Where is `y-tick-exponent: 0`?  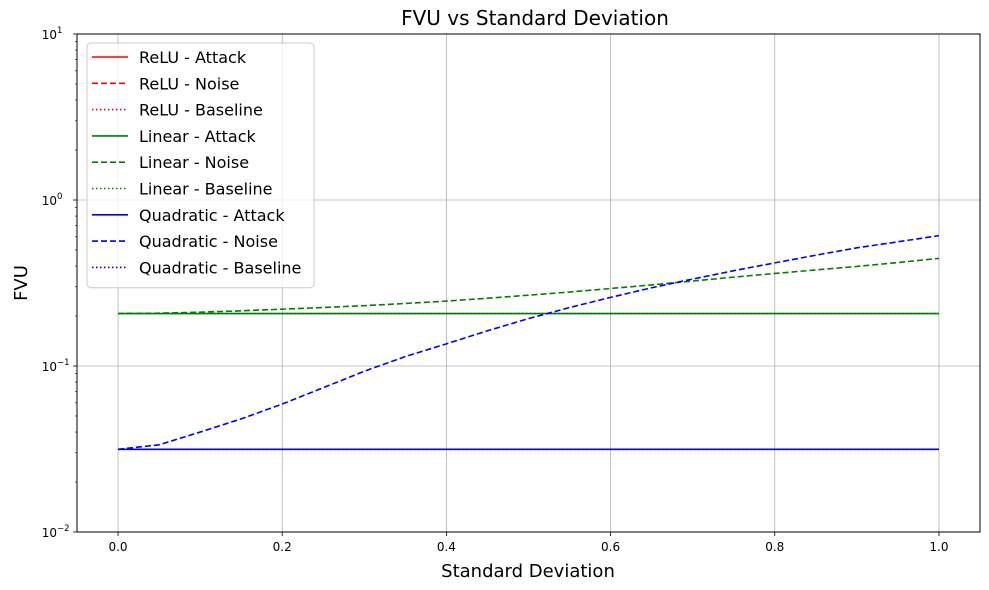
y-tick-exponent: 0 is located at coordinates (59, 197).